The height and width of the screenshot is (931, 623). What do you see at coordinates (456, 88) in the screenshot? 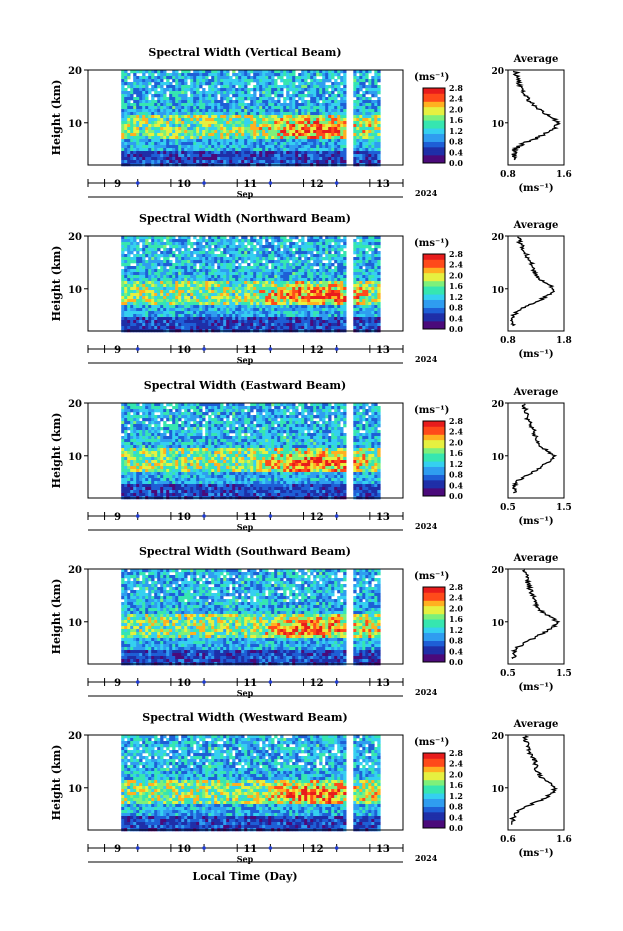
I see `colorbar-tick-label: 2.8` at bounding box center [456, 88].